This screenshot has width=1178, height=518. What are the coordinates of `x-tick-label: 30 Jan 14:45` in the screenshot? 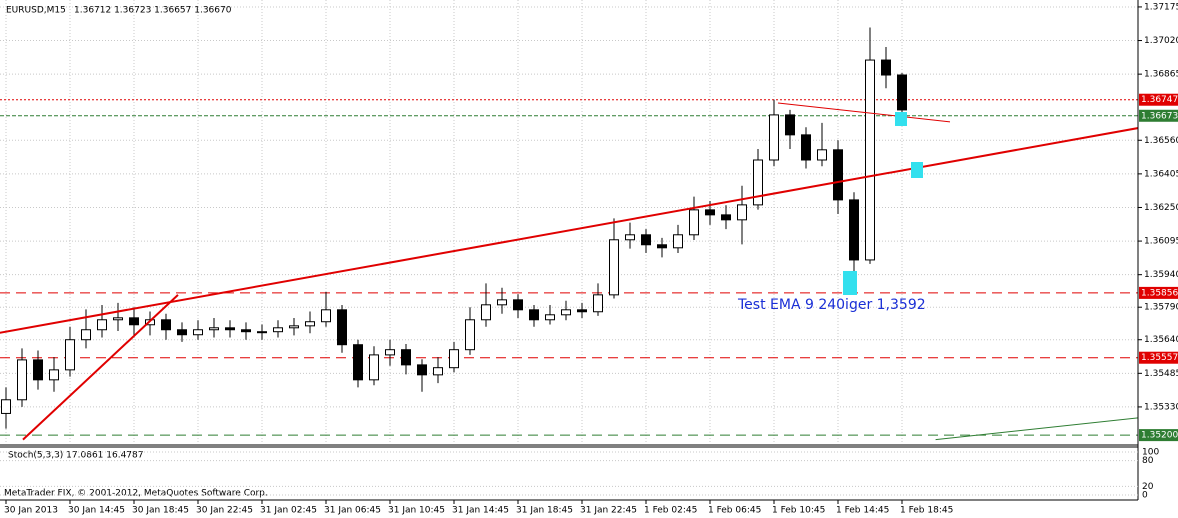 It's located at (96, 511).